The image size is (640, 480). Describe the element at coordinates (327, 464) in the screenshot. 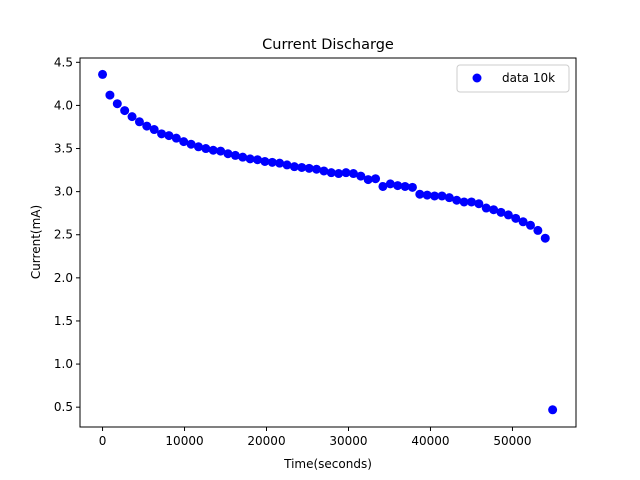

I see `x-axis-label: Time(seconds)` at that location.